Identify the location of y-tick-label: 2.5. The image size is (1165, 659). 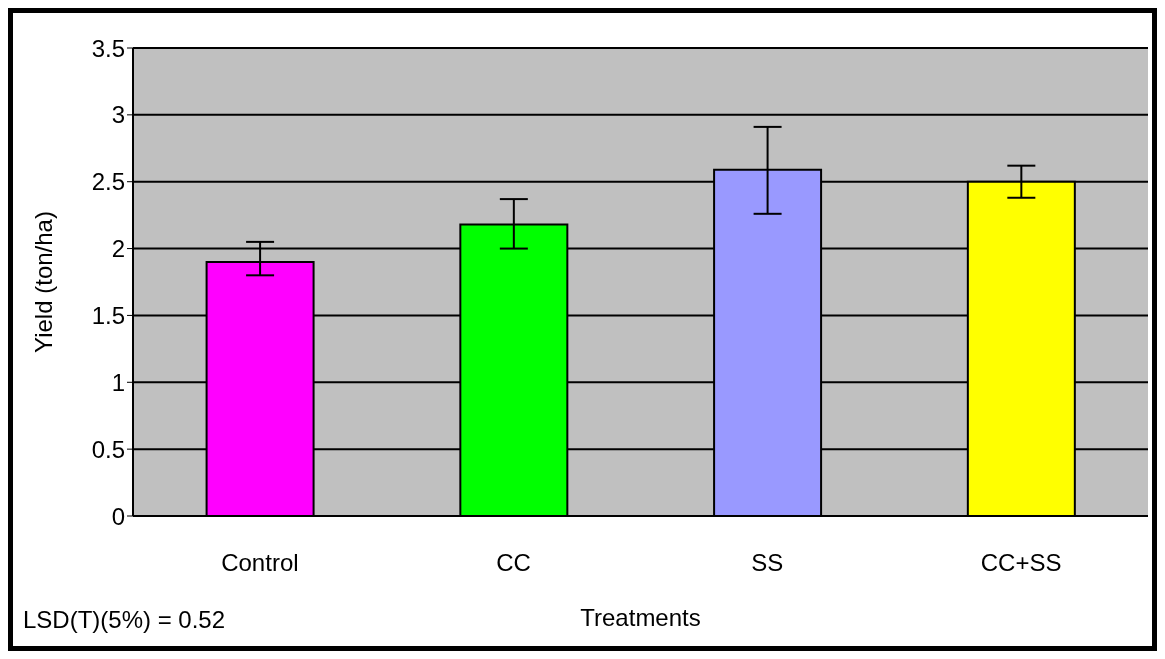
(108, 182).